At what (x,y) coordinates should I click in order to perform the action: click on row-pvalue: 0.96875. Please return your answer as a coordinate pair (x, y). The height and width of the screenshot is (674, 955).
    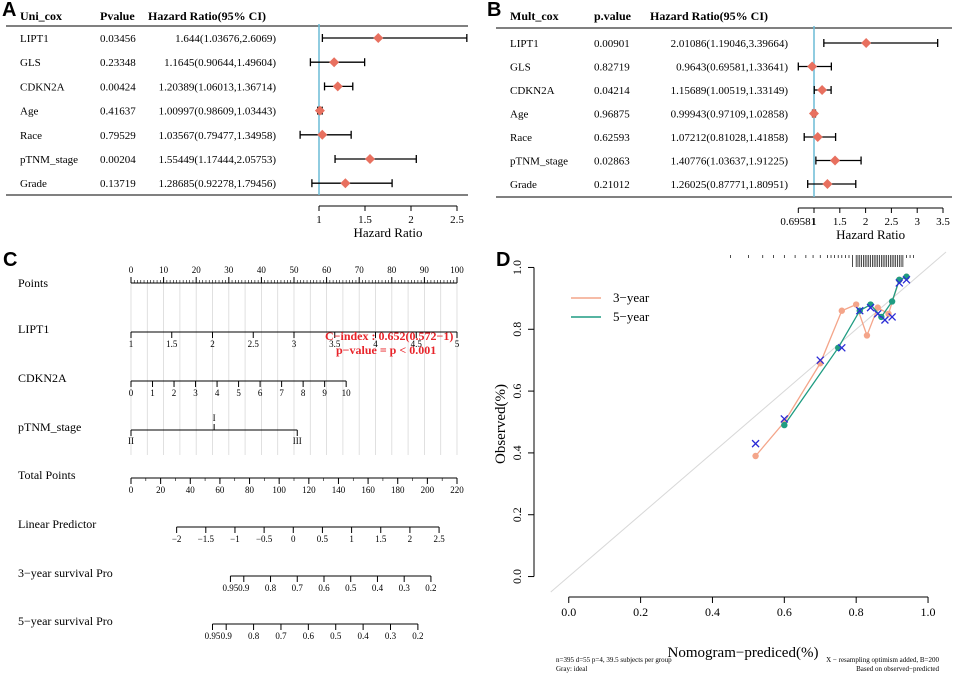
    Looking at the image, I should click on (612, 115).